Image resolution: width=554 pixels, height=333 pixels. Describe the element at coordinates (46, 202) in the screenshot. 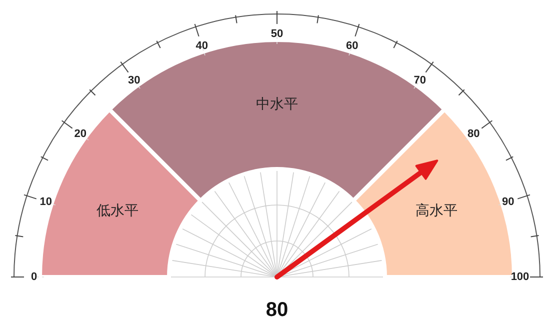

I see `text: 10` at that location.